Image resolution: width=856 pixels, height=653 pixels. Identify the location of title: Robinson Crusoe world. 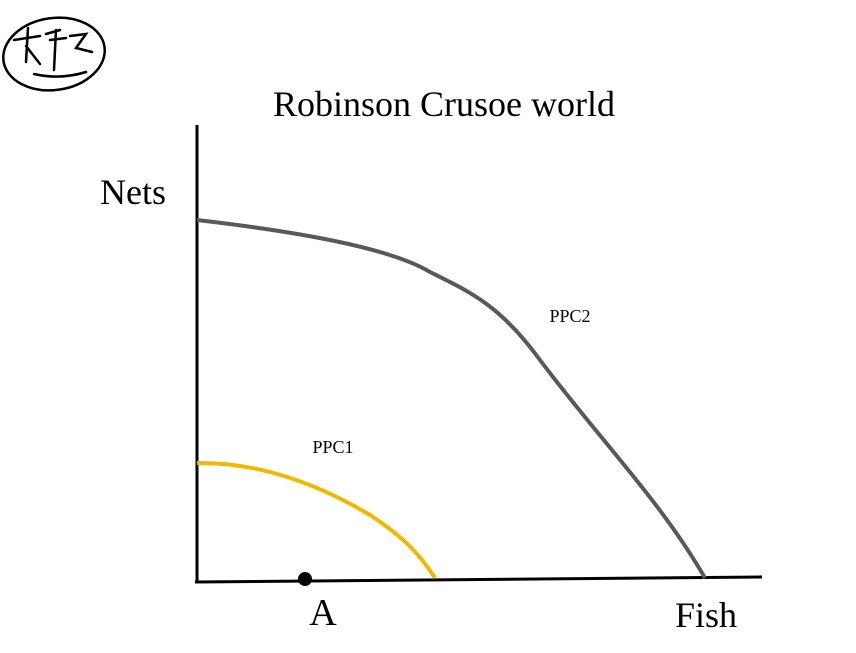
(444, 104).